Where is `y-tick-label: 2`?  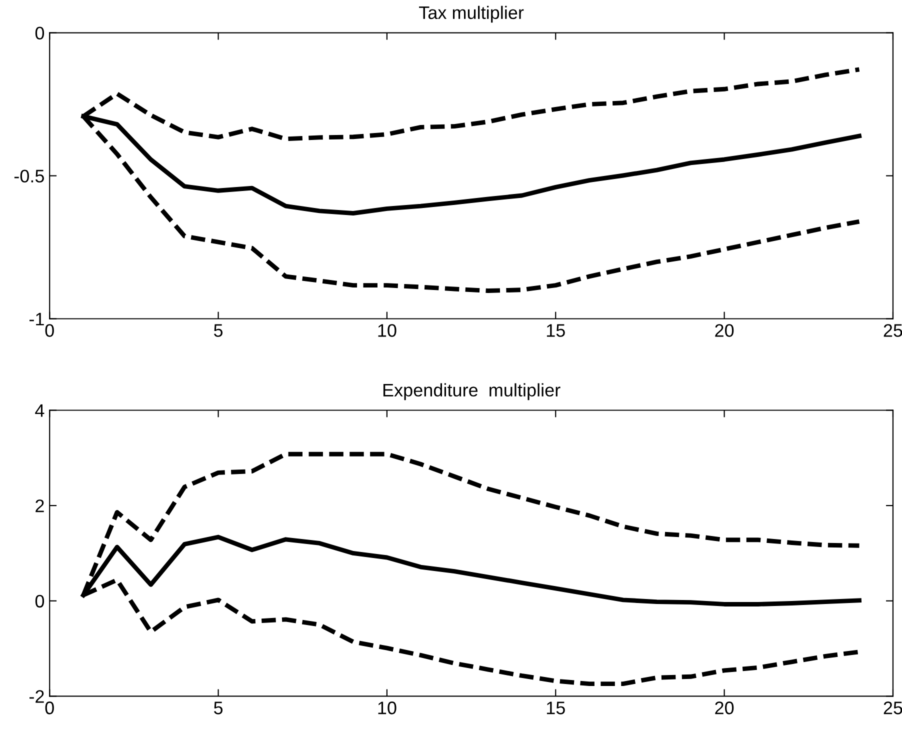
y-tick-label: 2 is located at coordinates (40, 506).